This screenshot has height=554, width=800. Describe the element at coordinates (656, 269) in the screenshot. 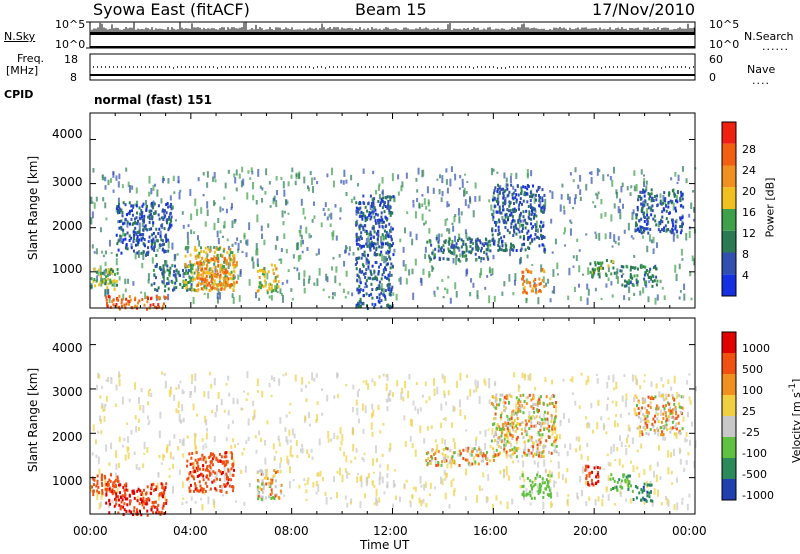

I see `region-12-cell` at that location.